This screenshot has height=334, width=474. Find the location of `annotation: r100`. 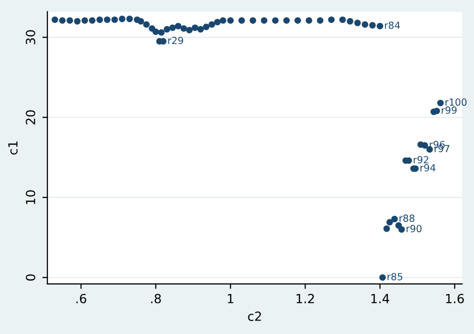

annotation: r100 is located at coordinates (456, 102).